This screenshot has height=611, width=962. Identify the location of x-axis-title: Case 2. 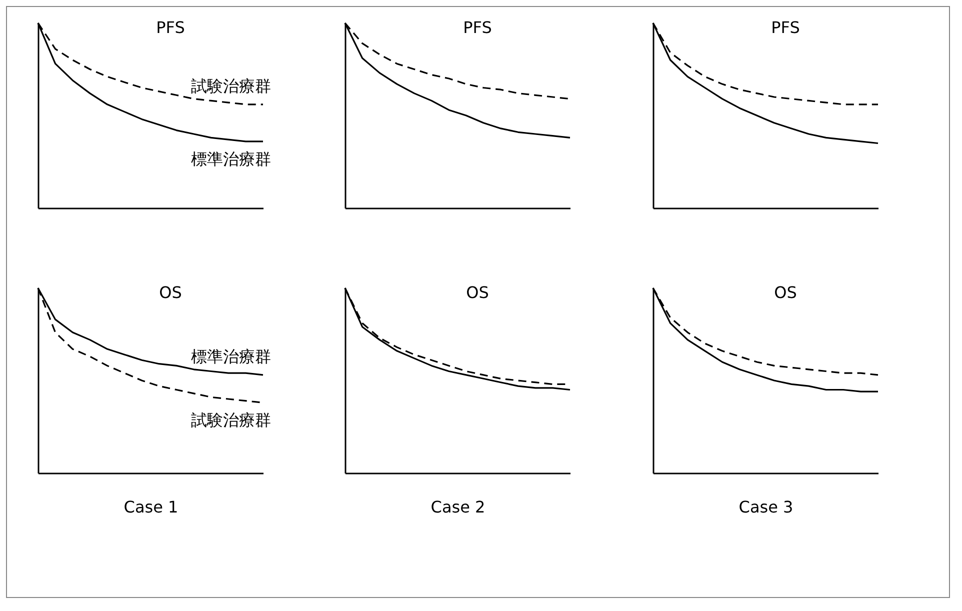
(458, 507).